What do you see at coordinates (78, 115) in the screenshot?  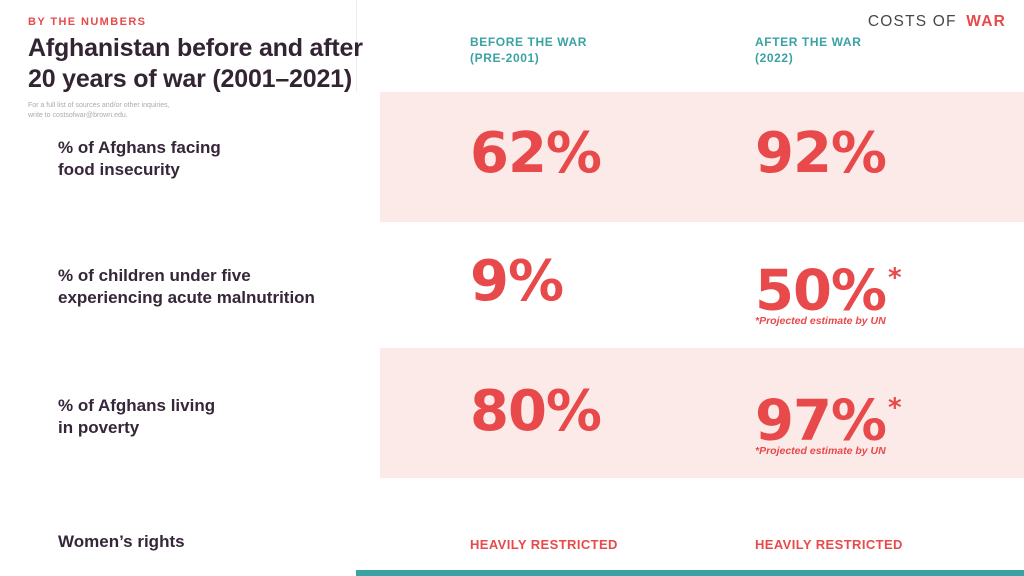 I see `source-note-line2: write to costsofwar@brown.edu.` at bounding box center [78, 115].